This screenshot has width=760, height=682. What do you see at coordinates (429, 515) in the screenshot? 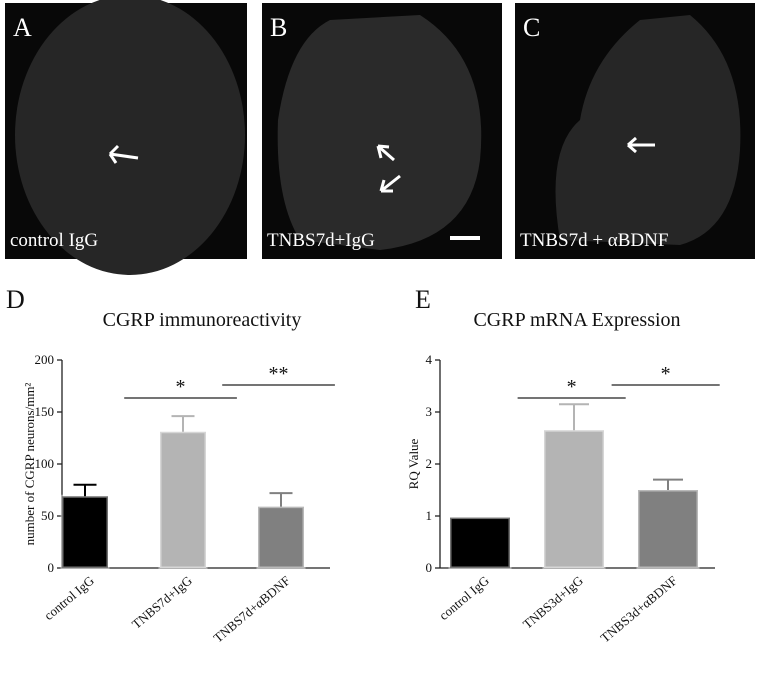
I see `y-tick-label: 1` at bounding box center [429, 515].